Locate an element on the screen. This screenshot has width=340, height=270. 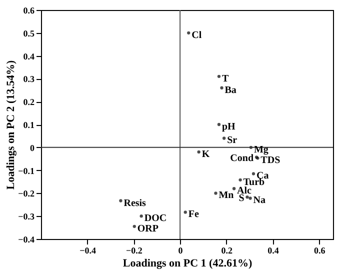
annotation: Fe is located at coordinates (194, 214).